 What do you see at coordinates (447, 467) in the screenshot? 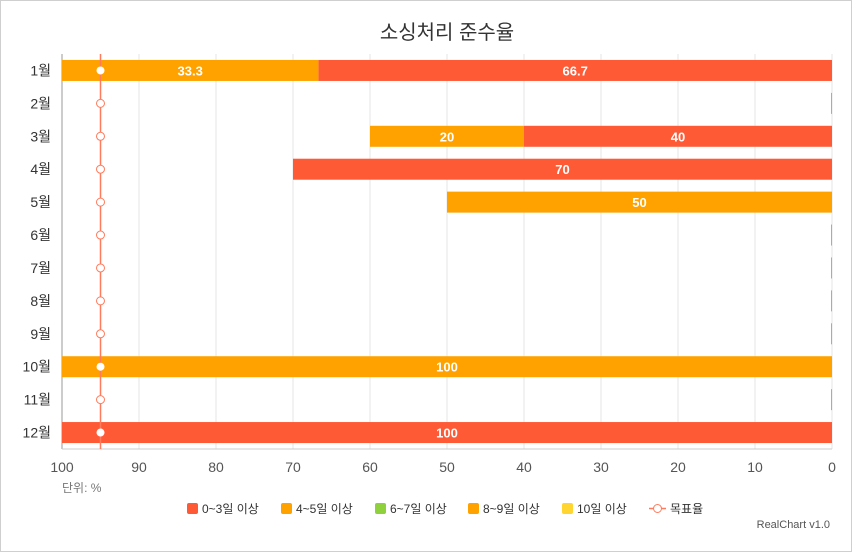
I see `x-tick-label: 50` at bounding box center [447, 467].